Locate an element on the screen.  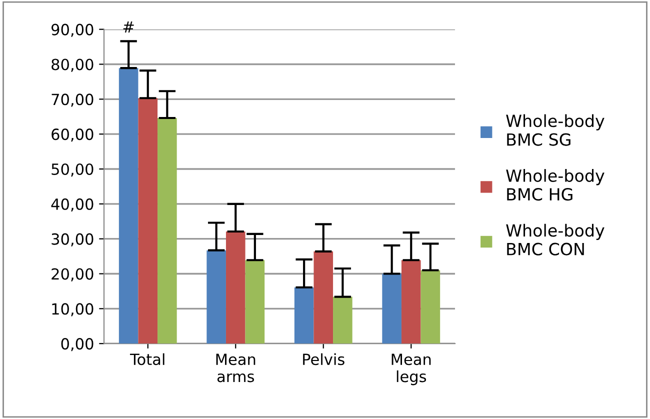
y-tick-label: 90,00 is located at coordinates (73, 30).